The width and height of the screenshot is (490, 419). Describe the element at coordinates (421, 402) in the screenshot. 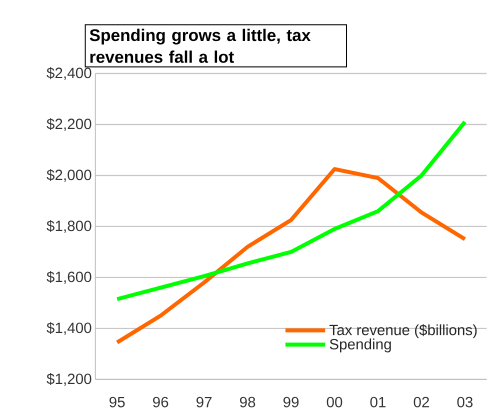

I see `x-tick-label: 02` at that location.